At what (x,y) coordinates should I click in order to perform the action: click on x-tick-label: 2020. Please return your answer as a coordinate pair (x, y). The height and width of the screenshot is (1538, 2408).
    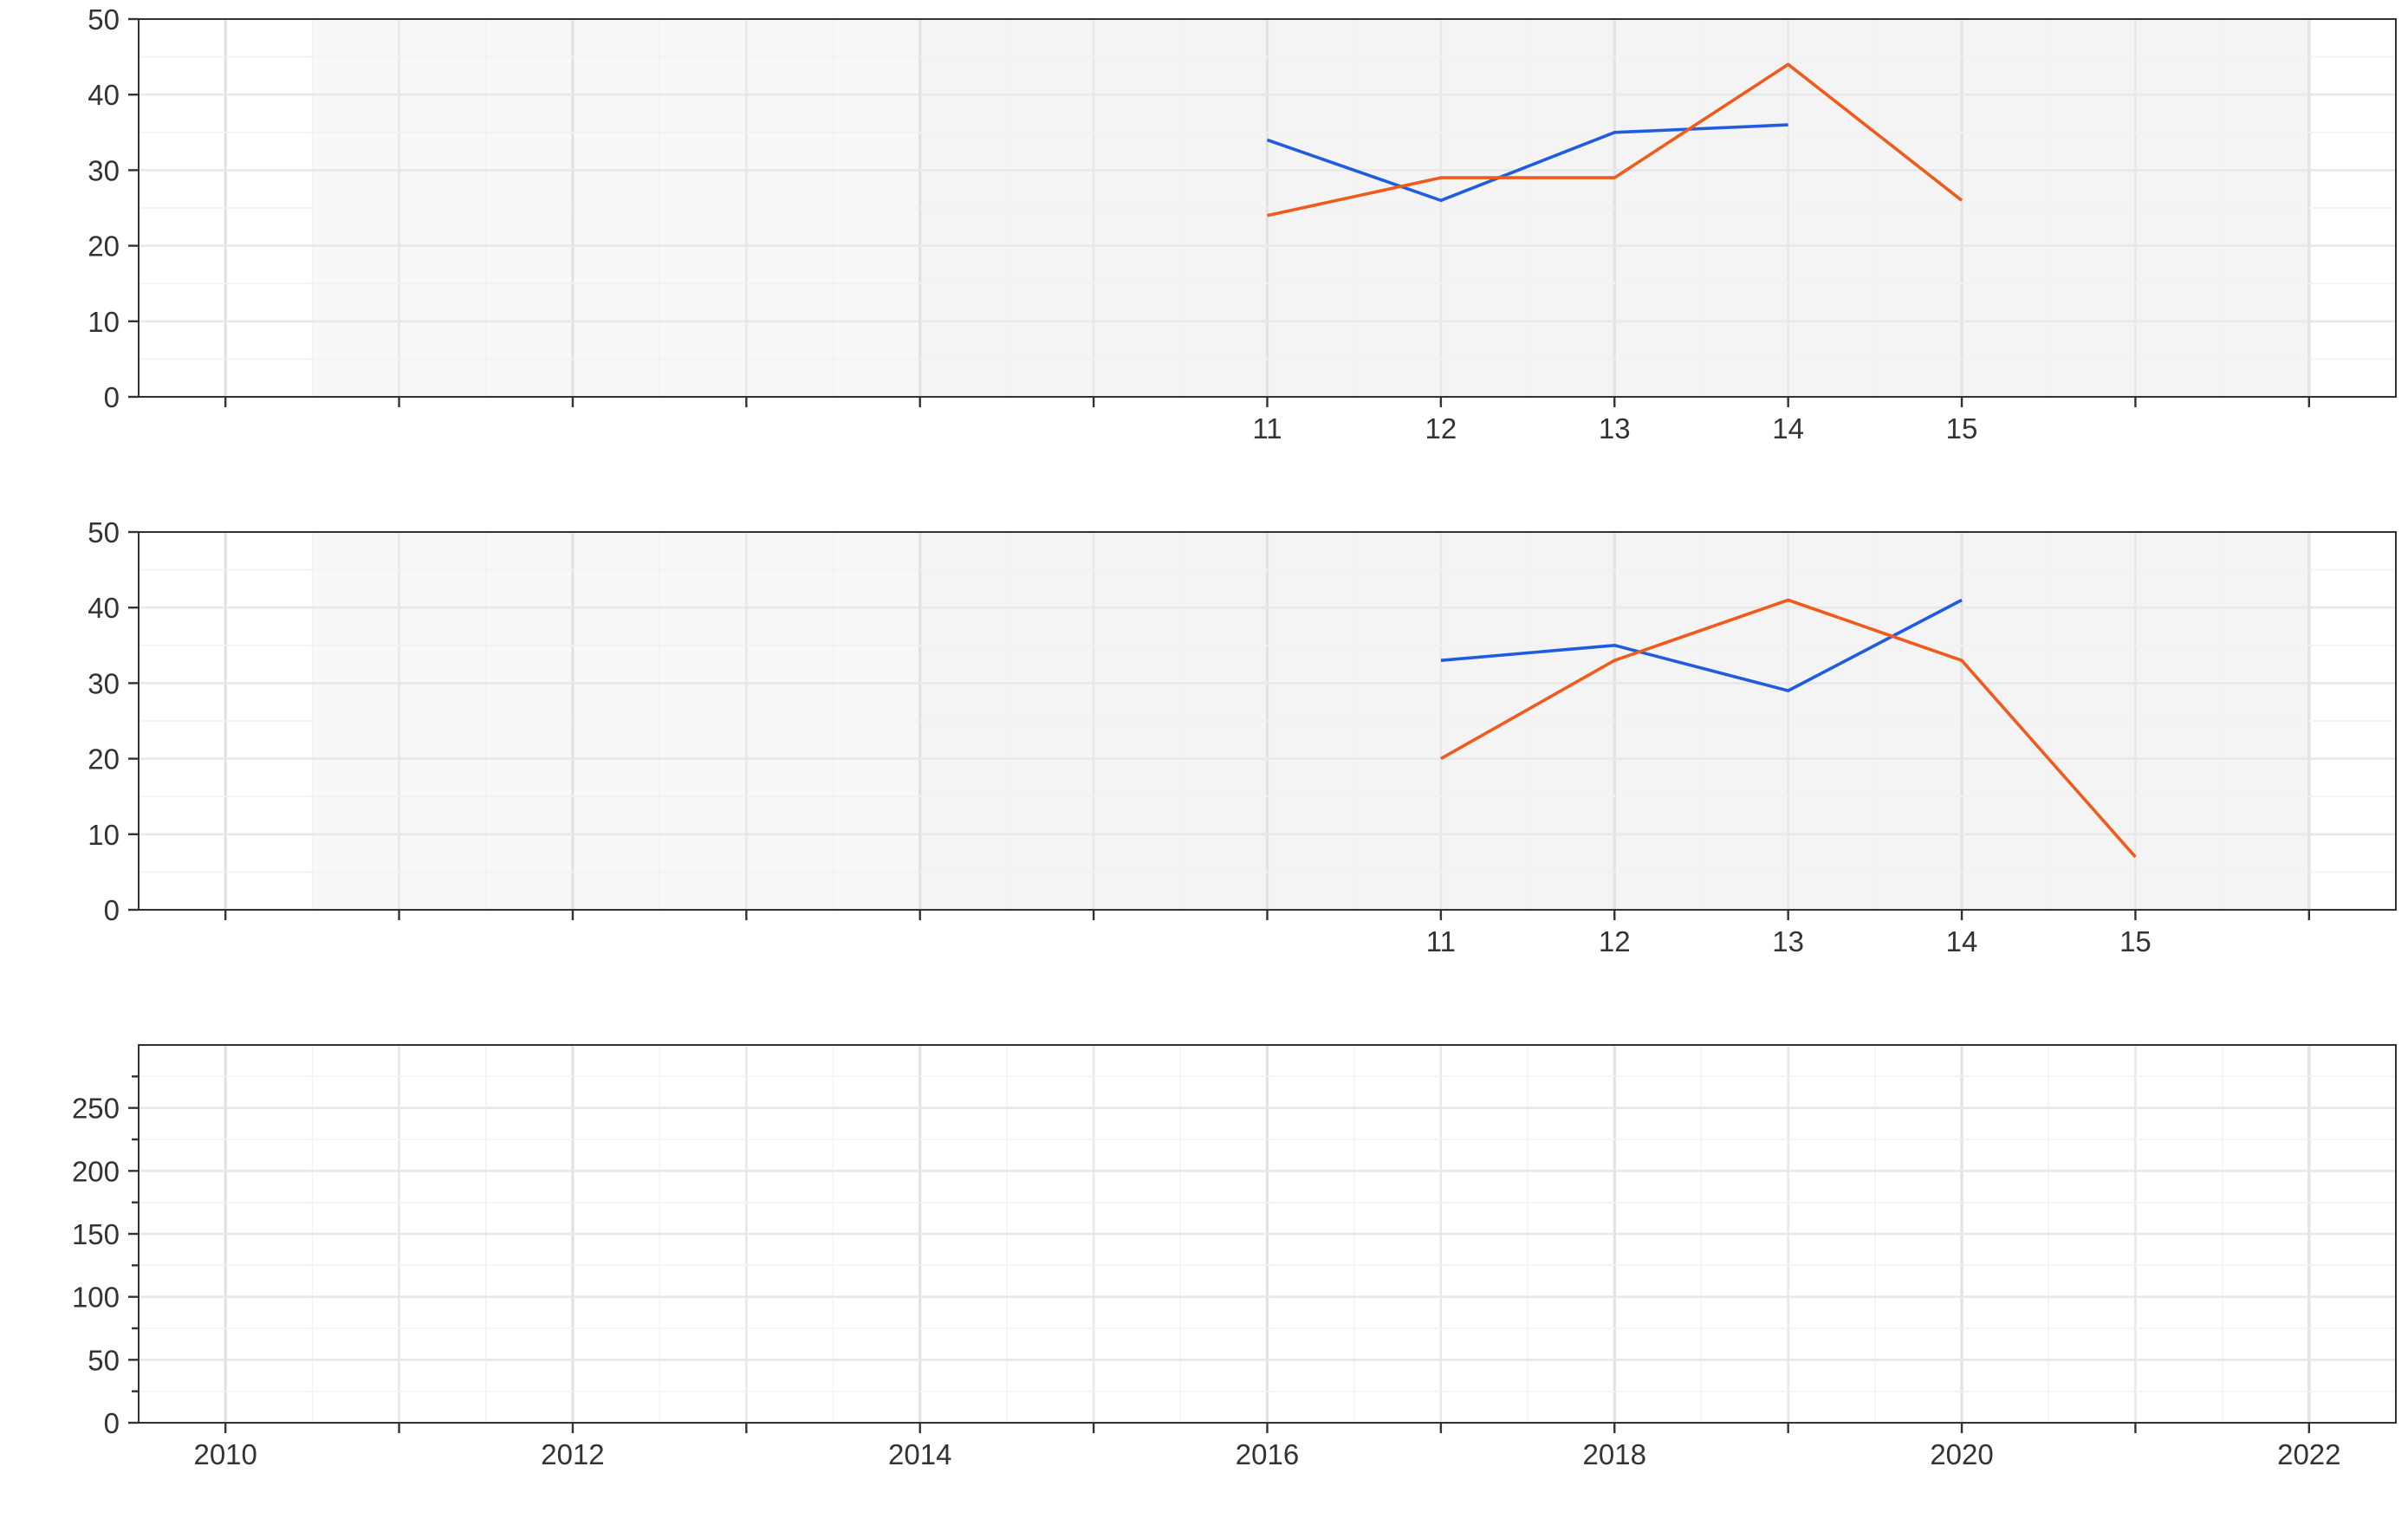
    Looking at the image, I should click on (1962, 1454).